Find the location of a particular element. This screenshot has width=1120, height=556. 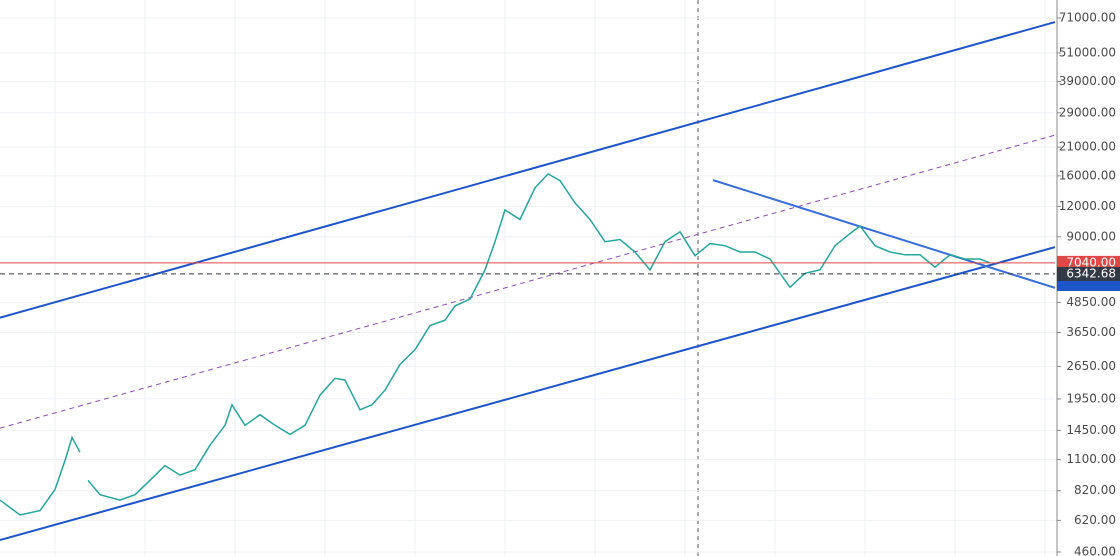

y-tick-label: 460.00 is located at coordinates (1095, 550).